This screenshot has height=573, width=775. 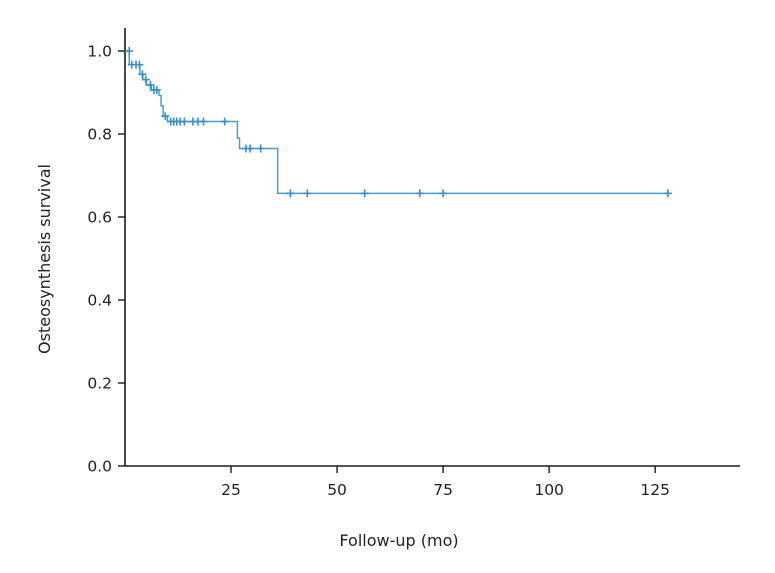 What do you see at coordinates (99, 467) in the screenshot?
I see `y-tick-label: 0.0` at bounding box center [99, 467].